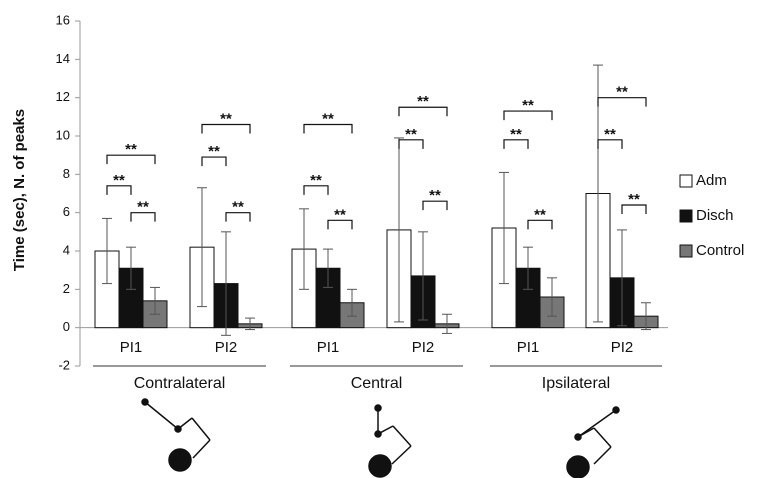 The height and width of the screenshot is (478, 769). What do you see at coordinates (63, 19) in the screenshot?
I see `y-tick-label: 16` at bounding box center [63, 19].